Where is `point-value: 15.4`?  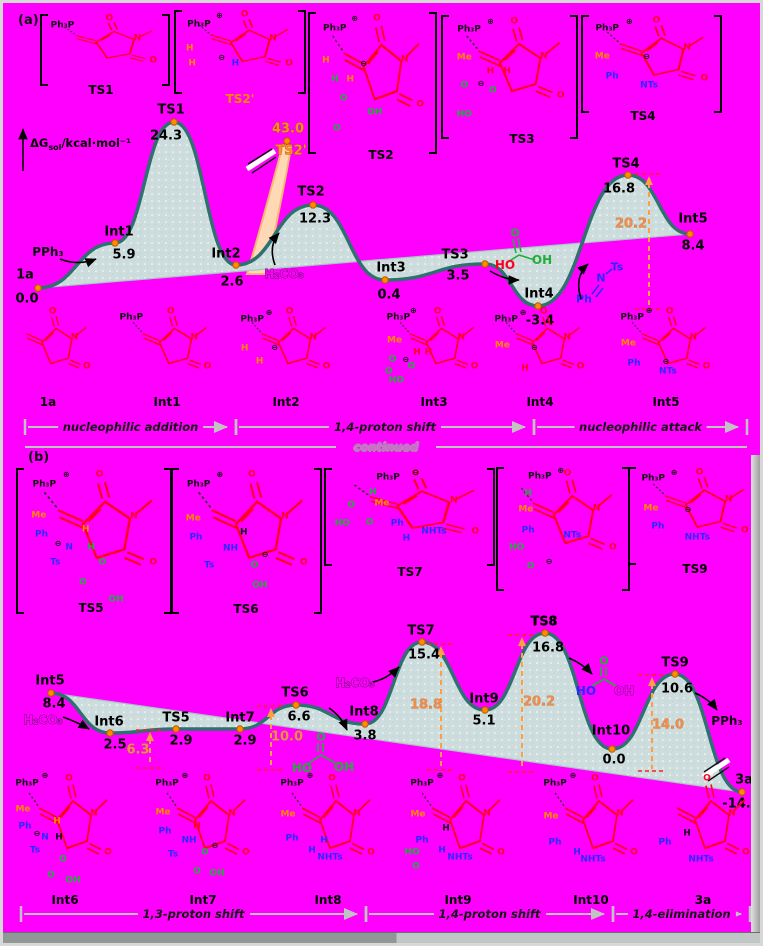 point-value: 15.4 is located at coordinates (424, 655).